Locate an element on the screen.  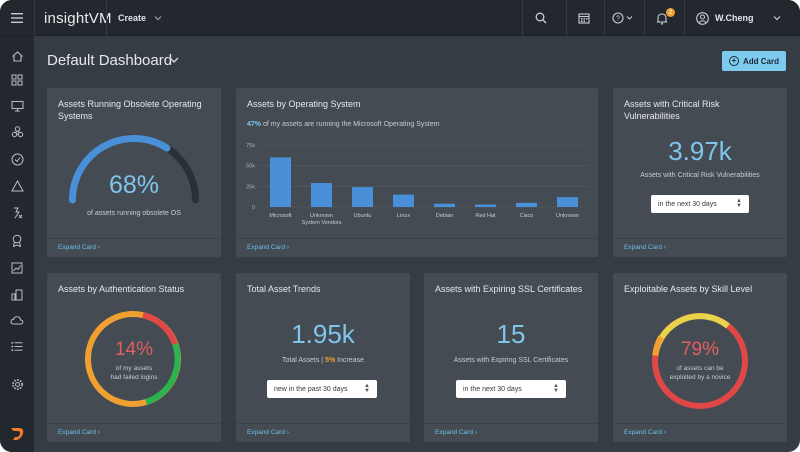
search-icon is located at coordinates (541, 18).